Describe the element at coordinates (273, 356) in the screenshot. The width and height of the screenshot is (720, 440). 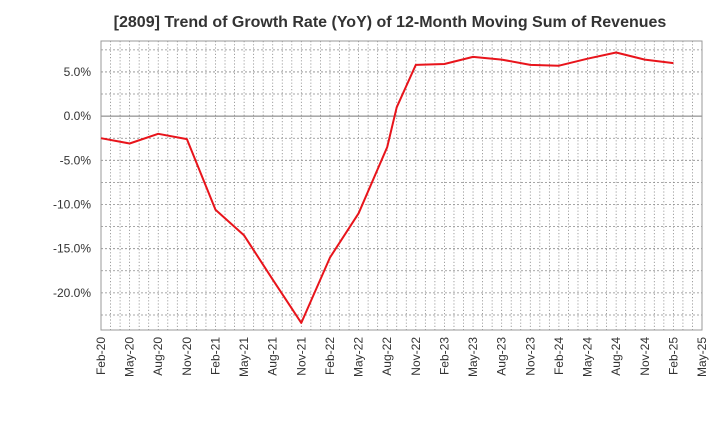
I see `x-tick-label: Aug-21` at that location.